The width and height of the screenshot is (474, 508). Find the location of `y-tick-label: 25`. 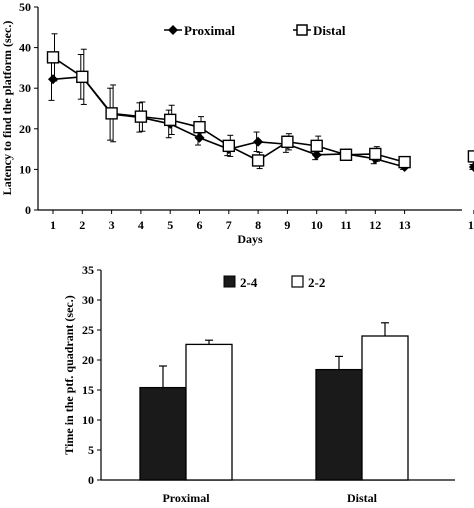

y-tick-label: 25 is located at coordinates (88, 330).